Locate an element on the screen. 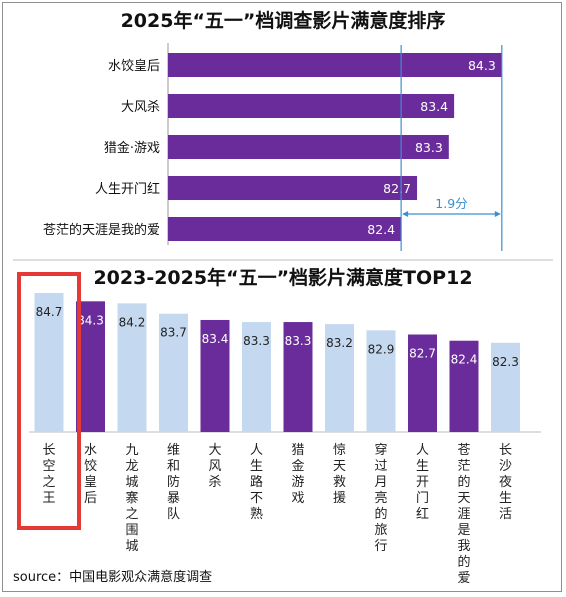 This screenshot has width=566, height=597. data-label: 84.2 is located at coordinates (132, 322).